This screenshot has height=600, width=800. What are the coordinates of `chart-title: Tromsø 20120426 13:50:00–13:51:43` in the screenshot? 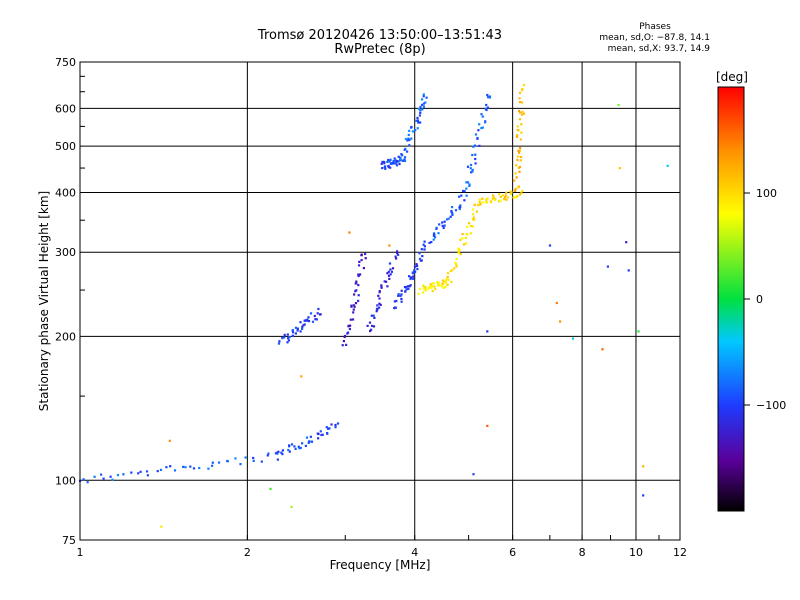 It's located at (380, 35).